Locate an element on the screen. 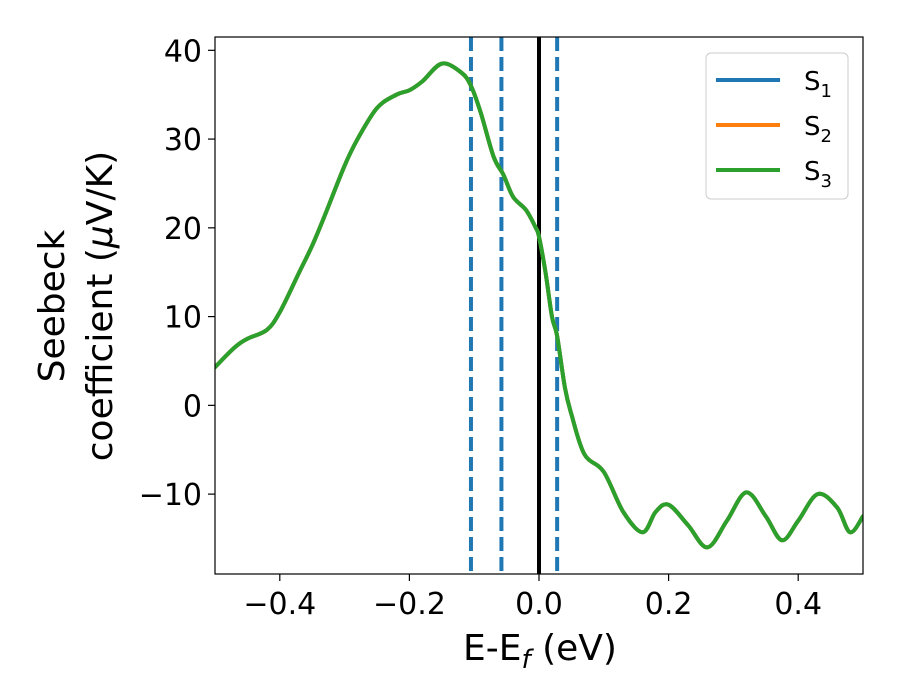  x-axis: −0.4 −0.2 0.0 0.2 0.4 is located at coordinates (532, 598).